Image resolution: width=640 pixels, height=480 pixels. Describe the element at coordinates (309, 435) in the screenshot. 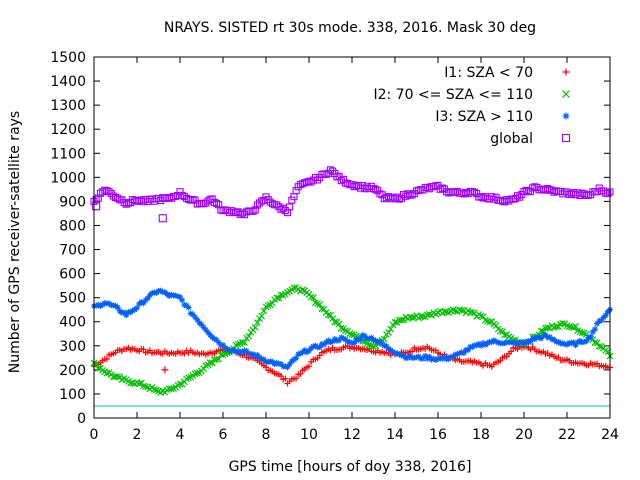

I see `x-tick-label: 10` at that location.